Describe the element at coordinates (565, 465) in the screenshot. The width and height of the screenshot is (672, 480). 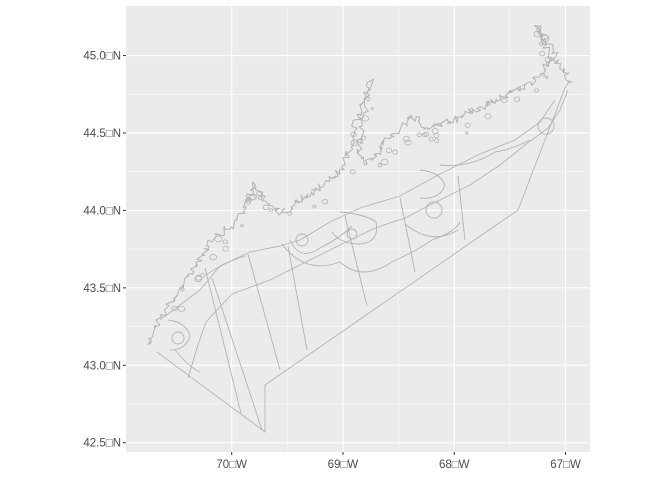
I see `x-tick-label: 67□W` at that location.